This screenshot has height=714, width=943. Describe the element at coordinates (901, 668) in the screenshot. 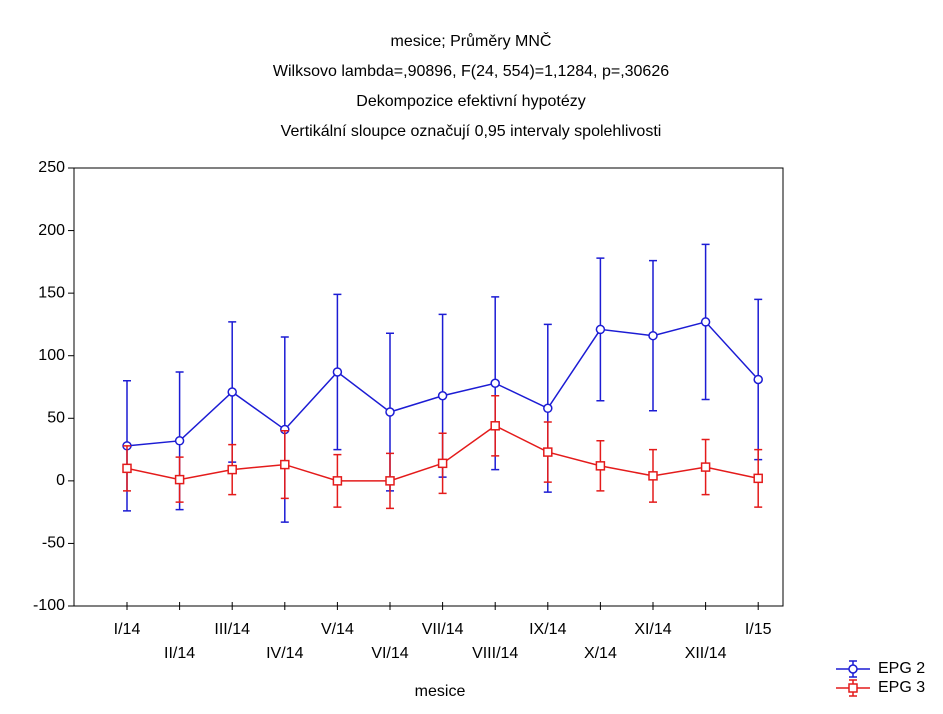

I see `legend-label: EPG 2` at that location.